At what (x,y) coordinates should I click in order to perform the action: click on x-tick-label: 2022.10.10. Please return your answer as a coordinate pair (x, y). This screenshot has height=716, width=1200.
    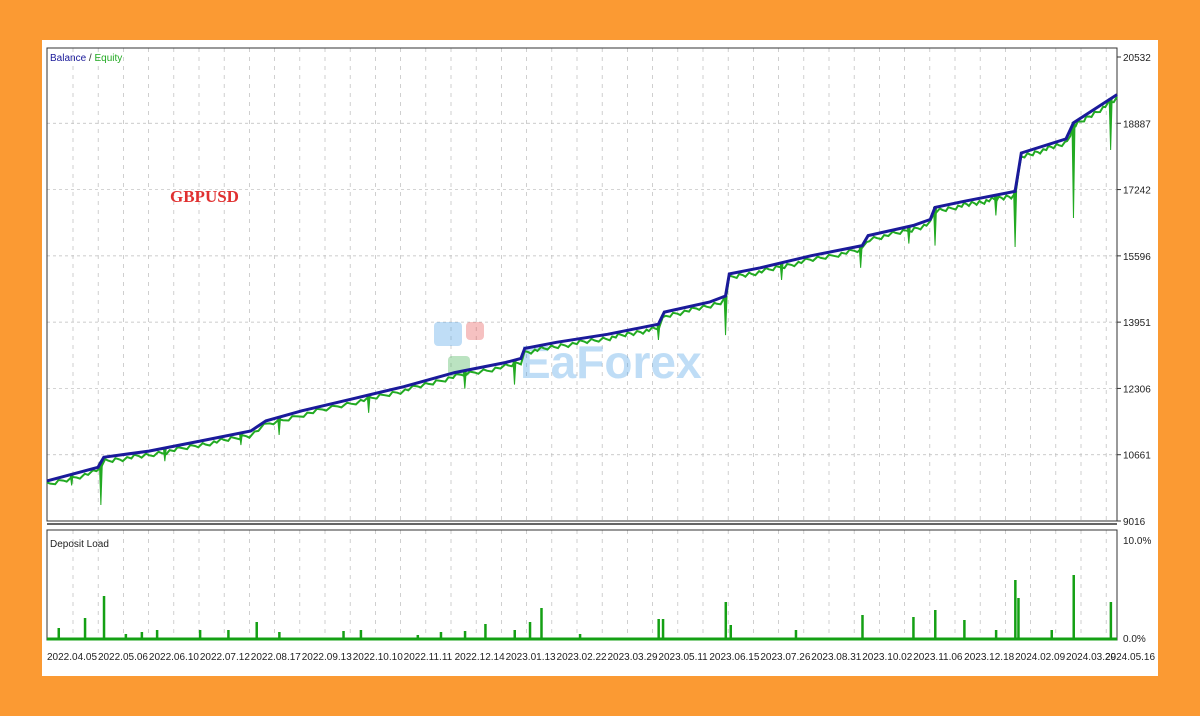
    Looking at the image, I should click on (378, 657).